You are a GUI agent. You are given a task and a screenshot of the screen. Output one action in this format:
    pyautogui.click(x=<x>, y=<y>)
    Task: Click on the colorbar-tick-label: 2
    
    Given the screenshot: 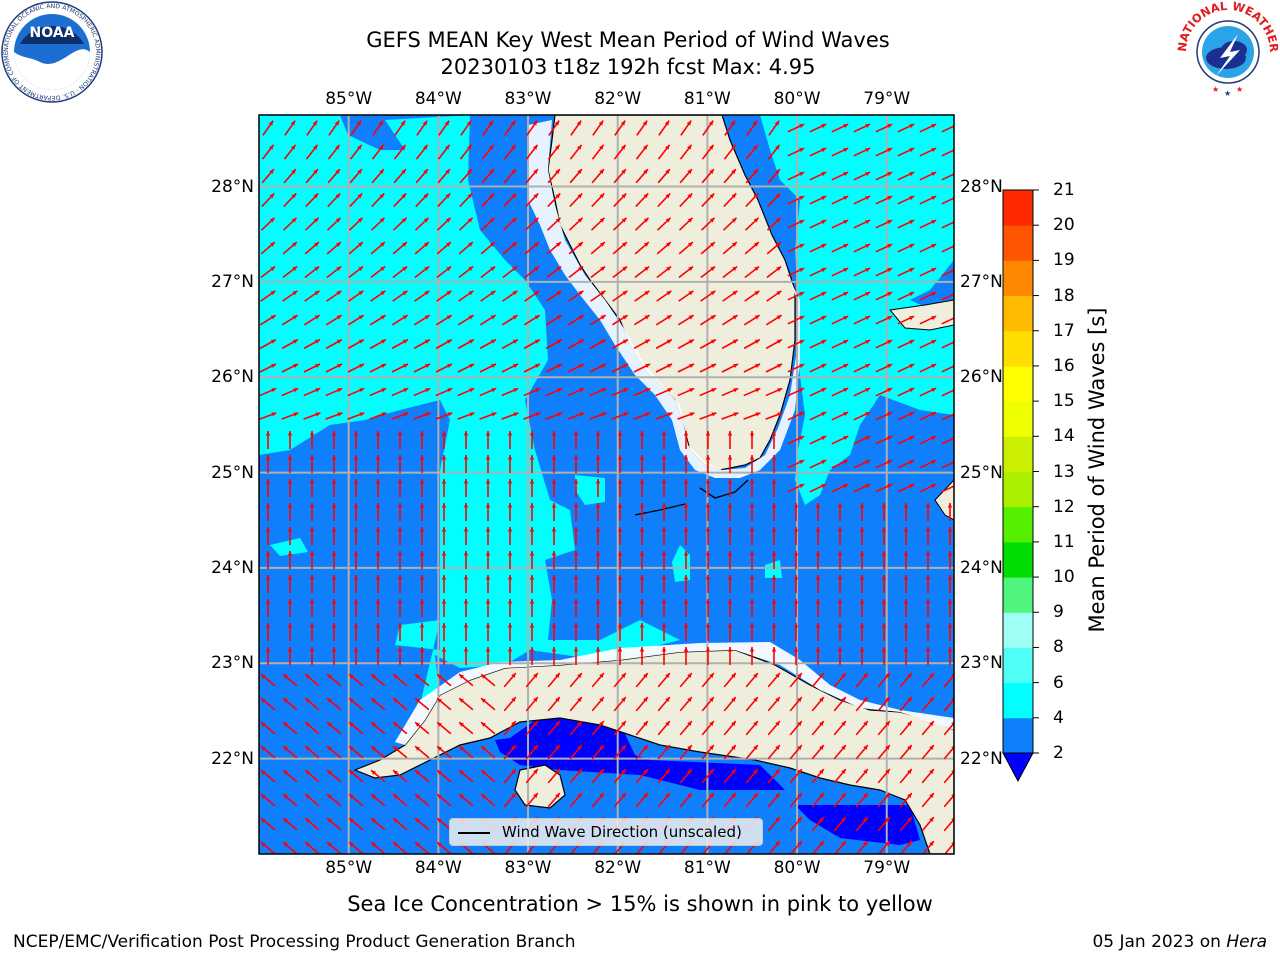 What is the action you would take?
    pyautogui.click(x=1058, y=753)
    